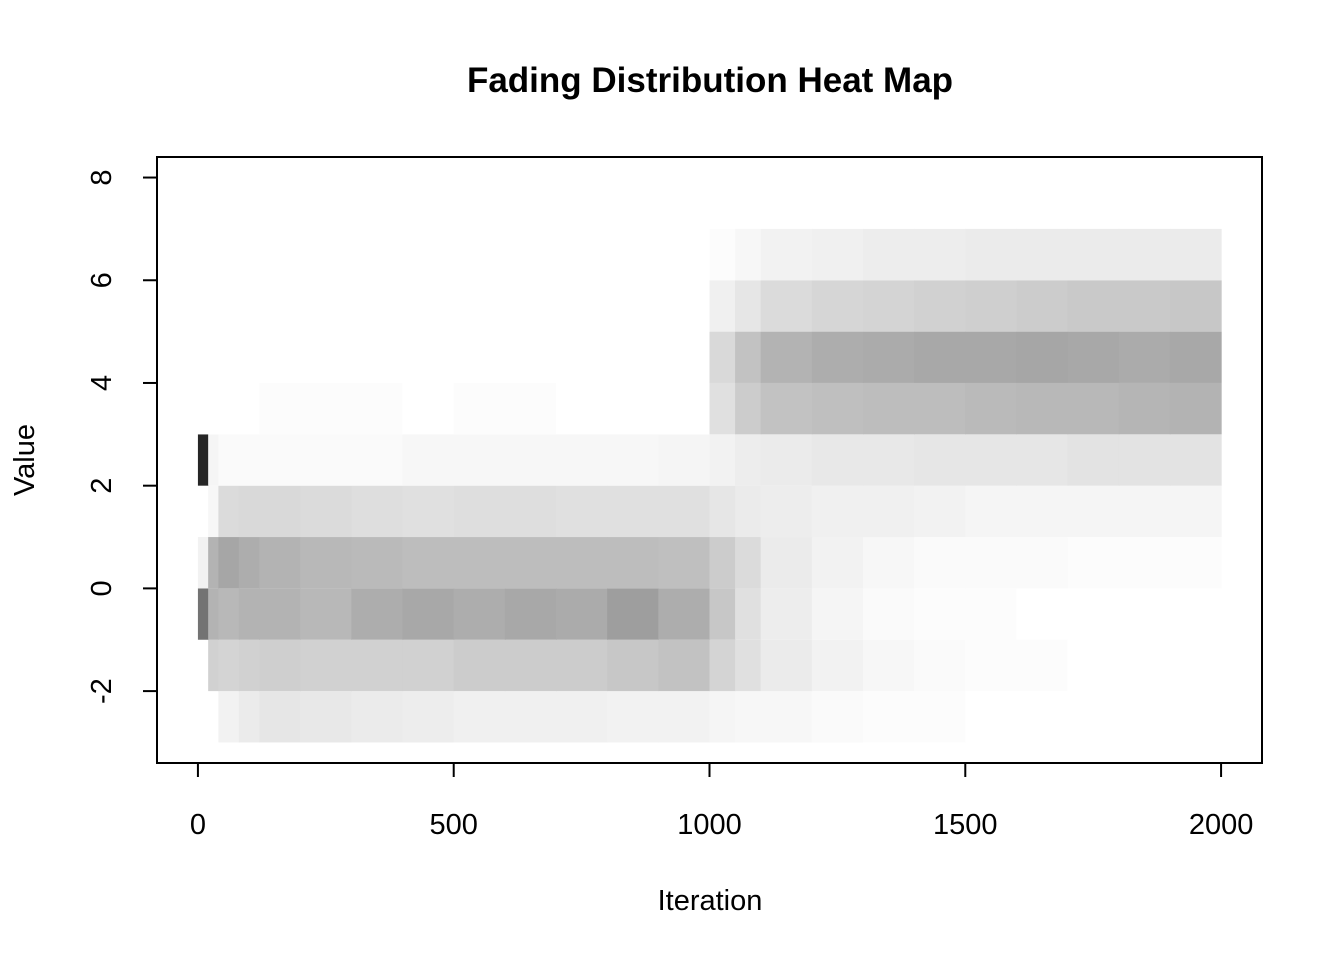 The height and width of the screenshot is (960, 1344). What do you see at coordinates (102, 486) in the screenshot?
I see `y-tick-label: 2` at bounding box center [102, 486].